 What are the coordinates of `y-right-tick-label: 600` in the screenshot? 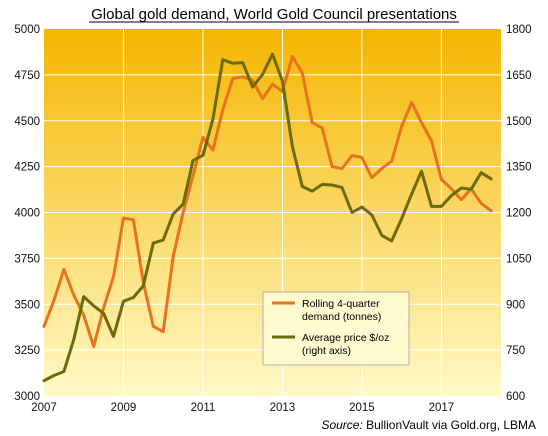 It's located at (515, 397).